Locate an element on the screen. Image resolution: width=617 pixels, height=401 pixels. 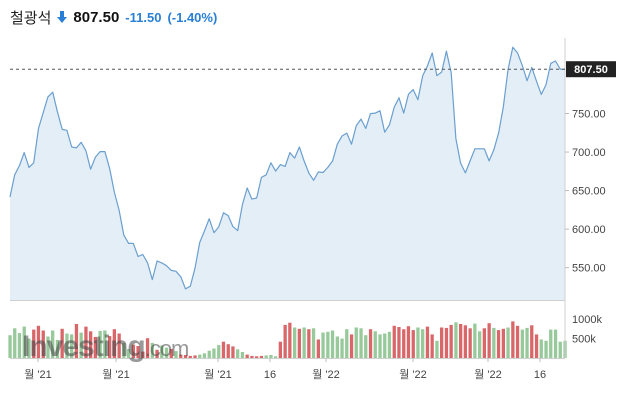
price-change-percent: (-1.40%) is located at coordinates (192, 17).